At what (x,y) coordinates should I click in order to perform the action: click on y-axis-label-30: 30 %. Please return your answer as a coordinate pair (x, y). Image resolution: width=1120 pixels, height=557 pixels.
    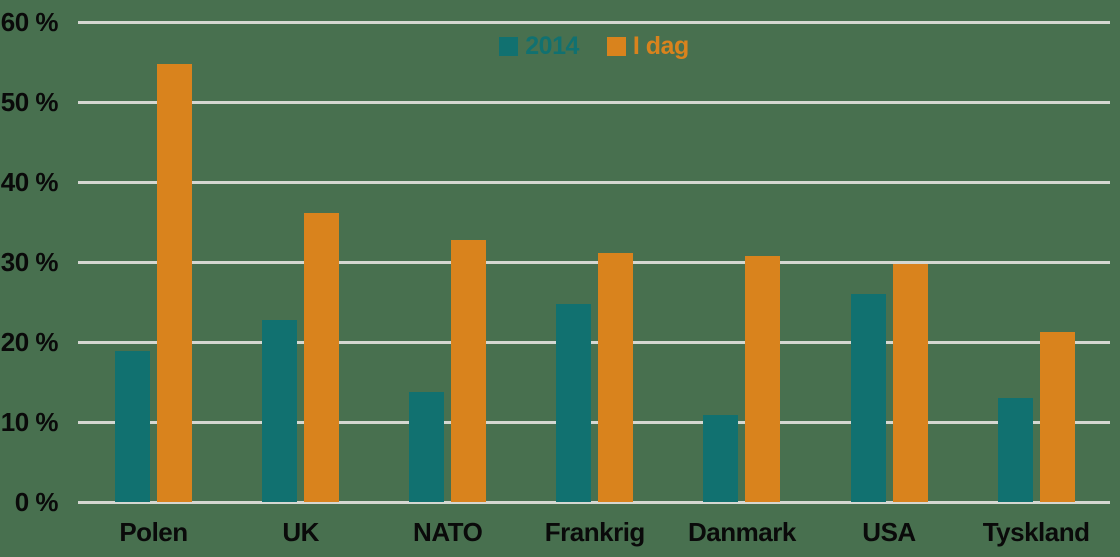
    Looking at the image, I should click on (29, 262).